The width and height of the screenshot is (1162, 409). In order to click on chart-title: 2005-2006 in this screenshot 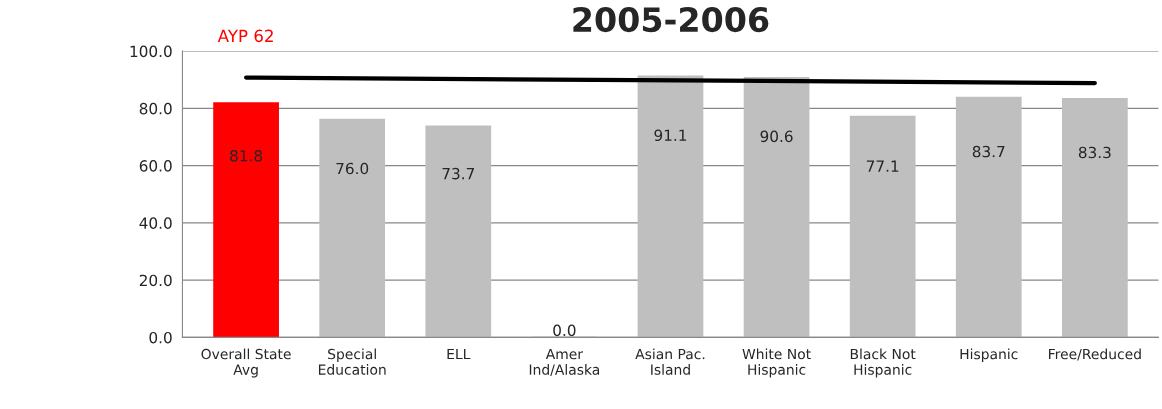, I will do `click(671, 19)`.